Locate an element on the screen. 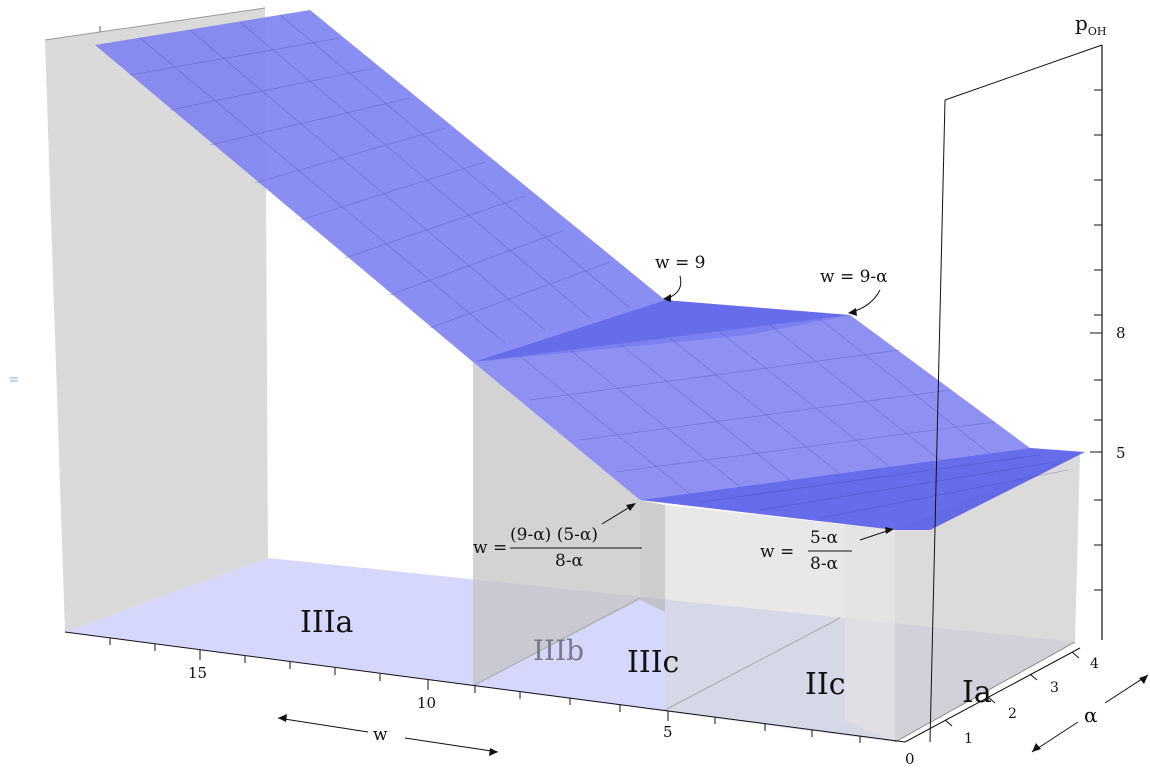 This screenshot has height=768, width=1150. box-front-edge is located at coordinates (937, 421).